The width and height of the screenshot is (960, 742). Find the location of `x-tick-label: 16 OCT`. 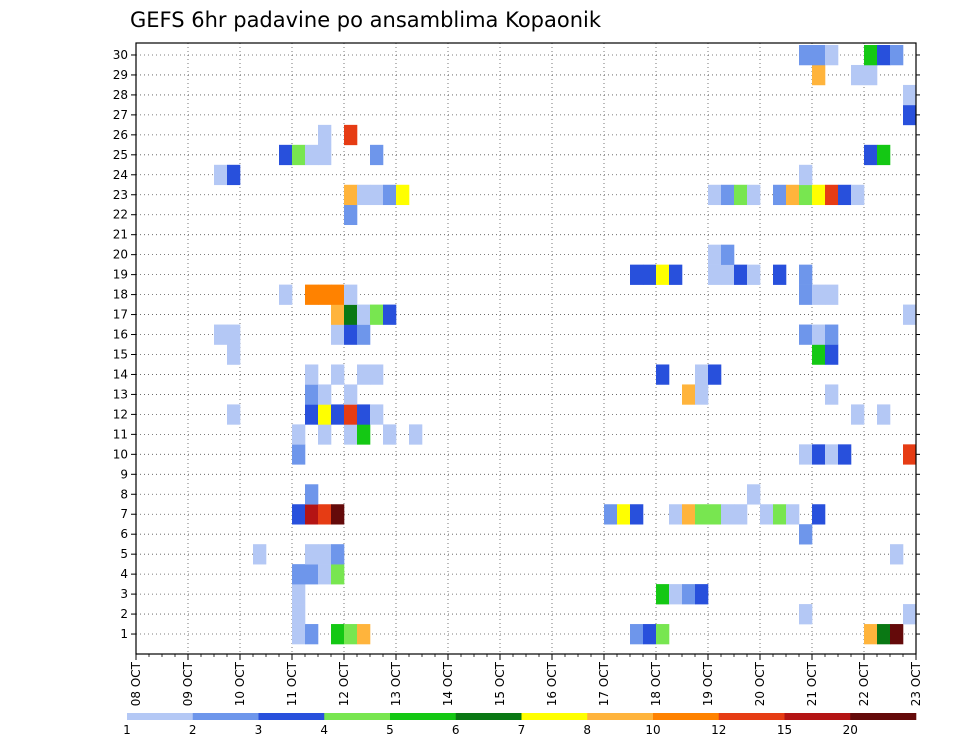

x-tick-label: 16 OCT is located at coordinates (552, 683).